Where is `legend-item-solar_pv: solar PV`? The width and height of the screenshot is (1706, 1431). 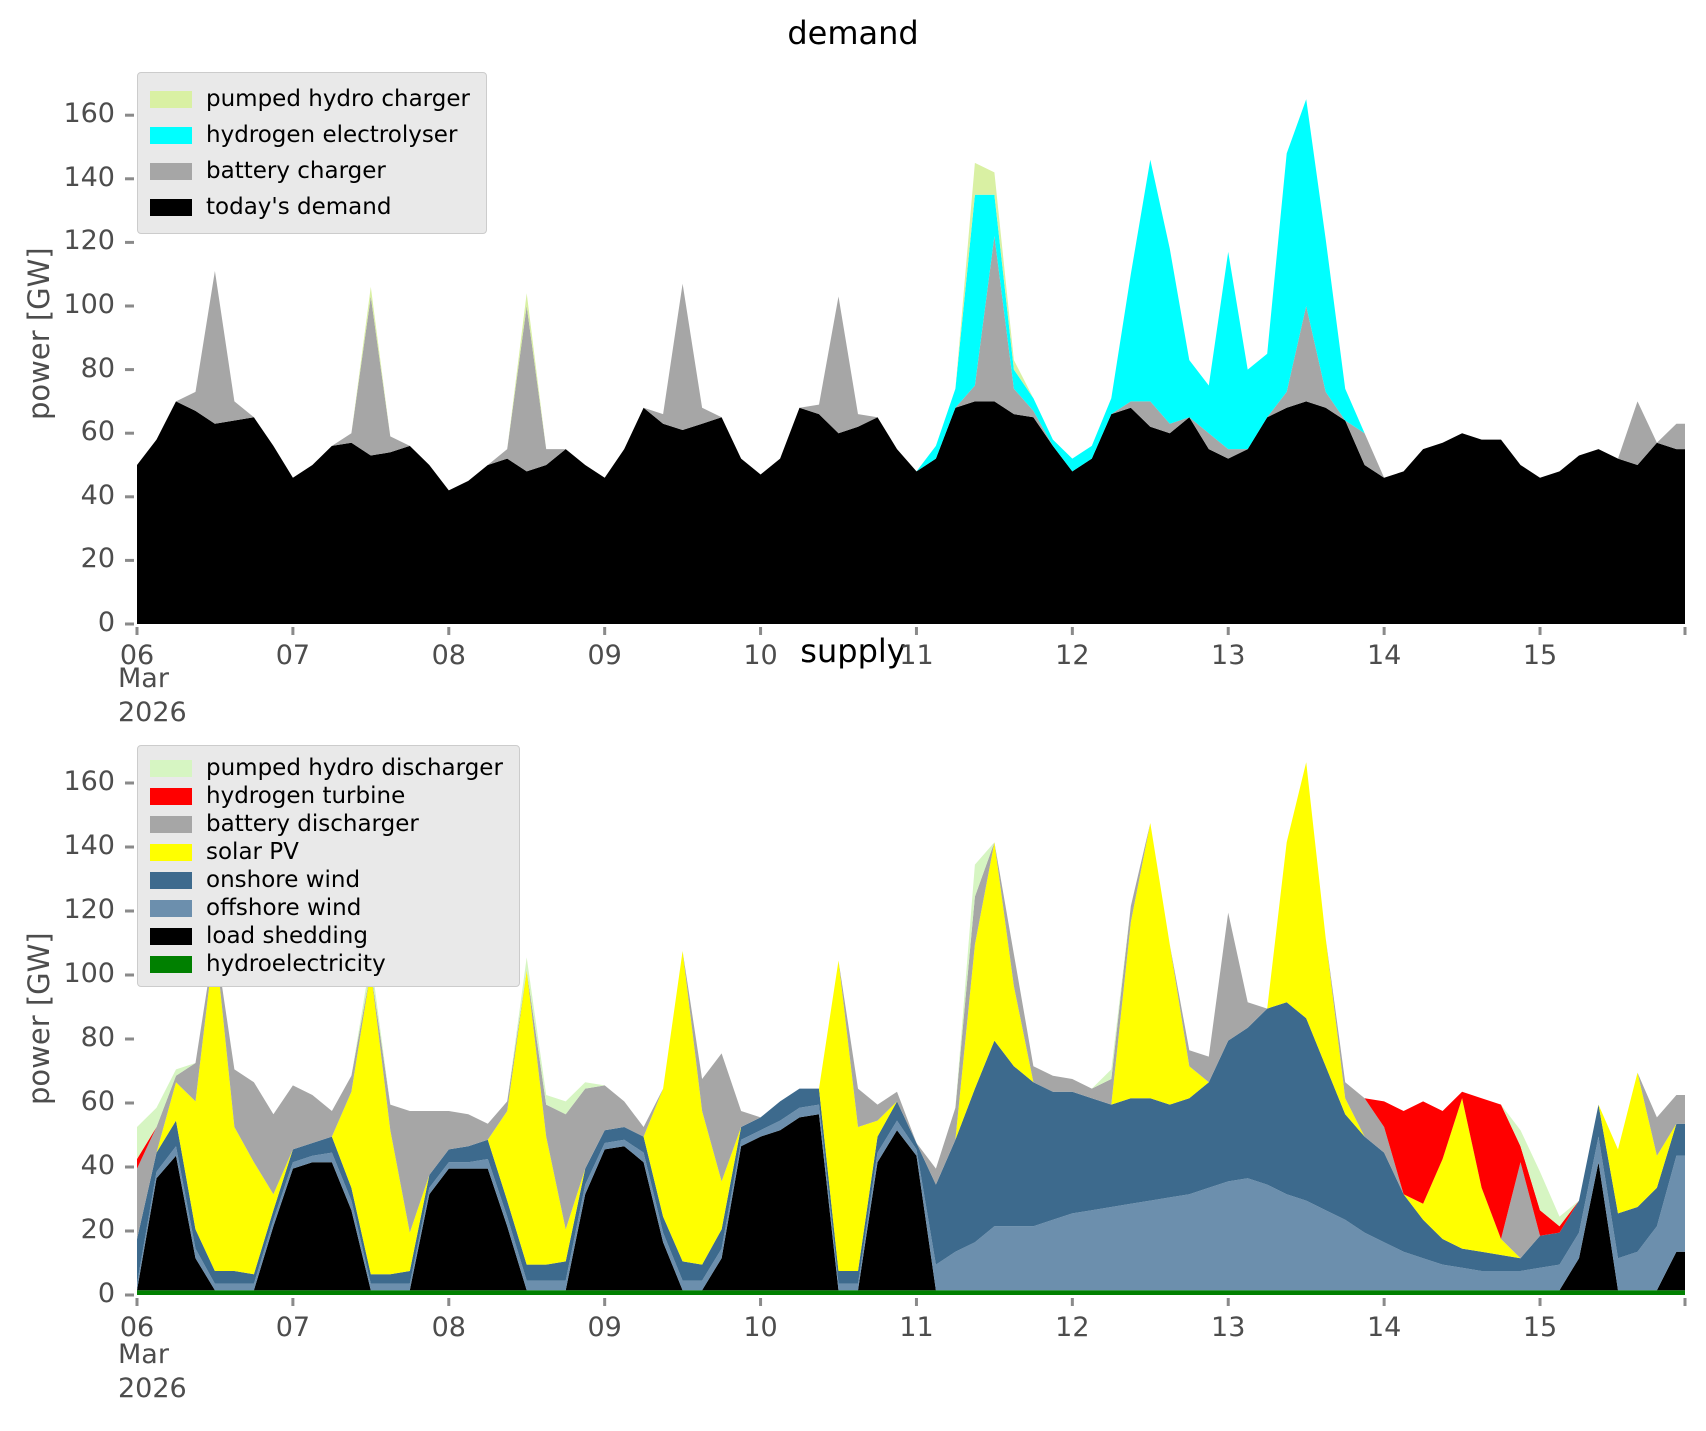 legend-item-solar_pv: solar PV is located at coordinates (326, 852).